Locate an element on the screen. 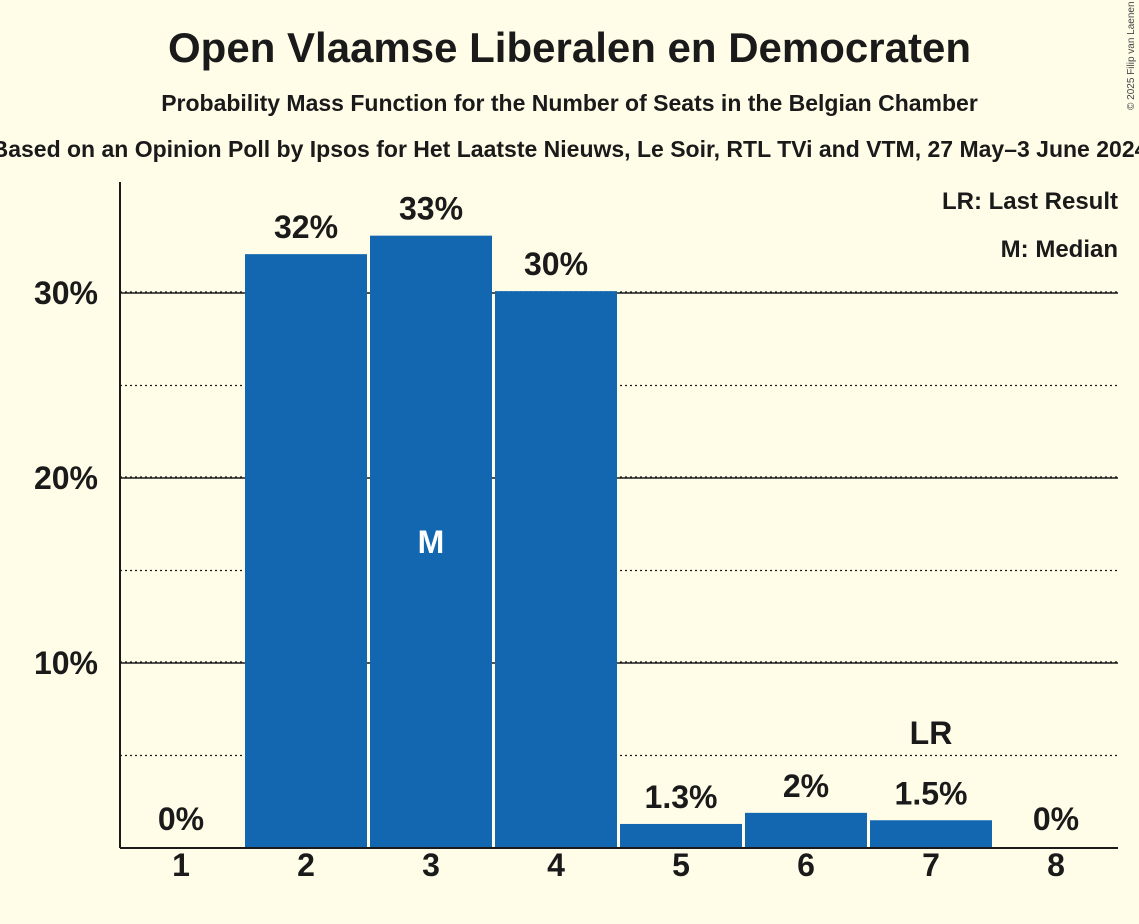 The width and height of the screenshot is (1139, 924). legend-entry: M: Median is located at coordinates (1059, 249).